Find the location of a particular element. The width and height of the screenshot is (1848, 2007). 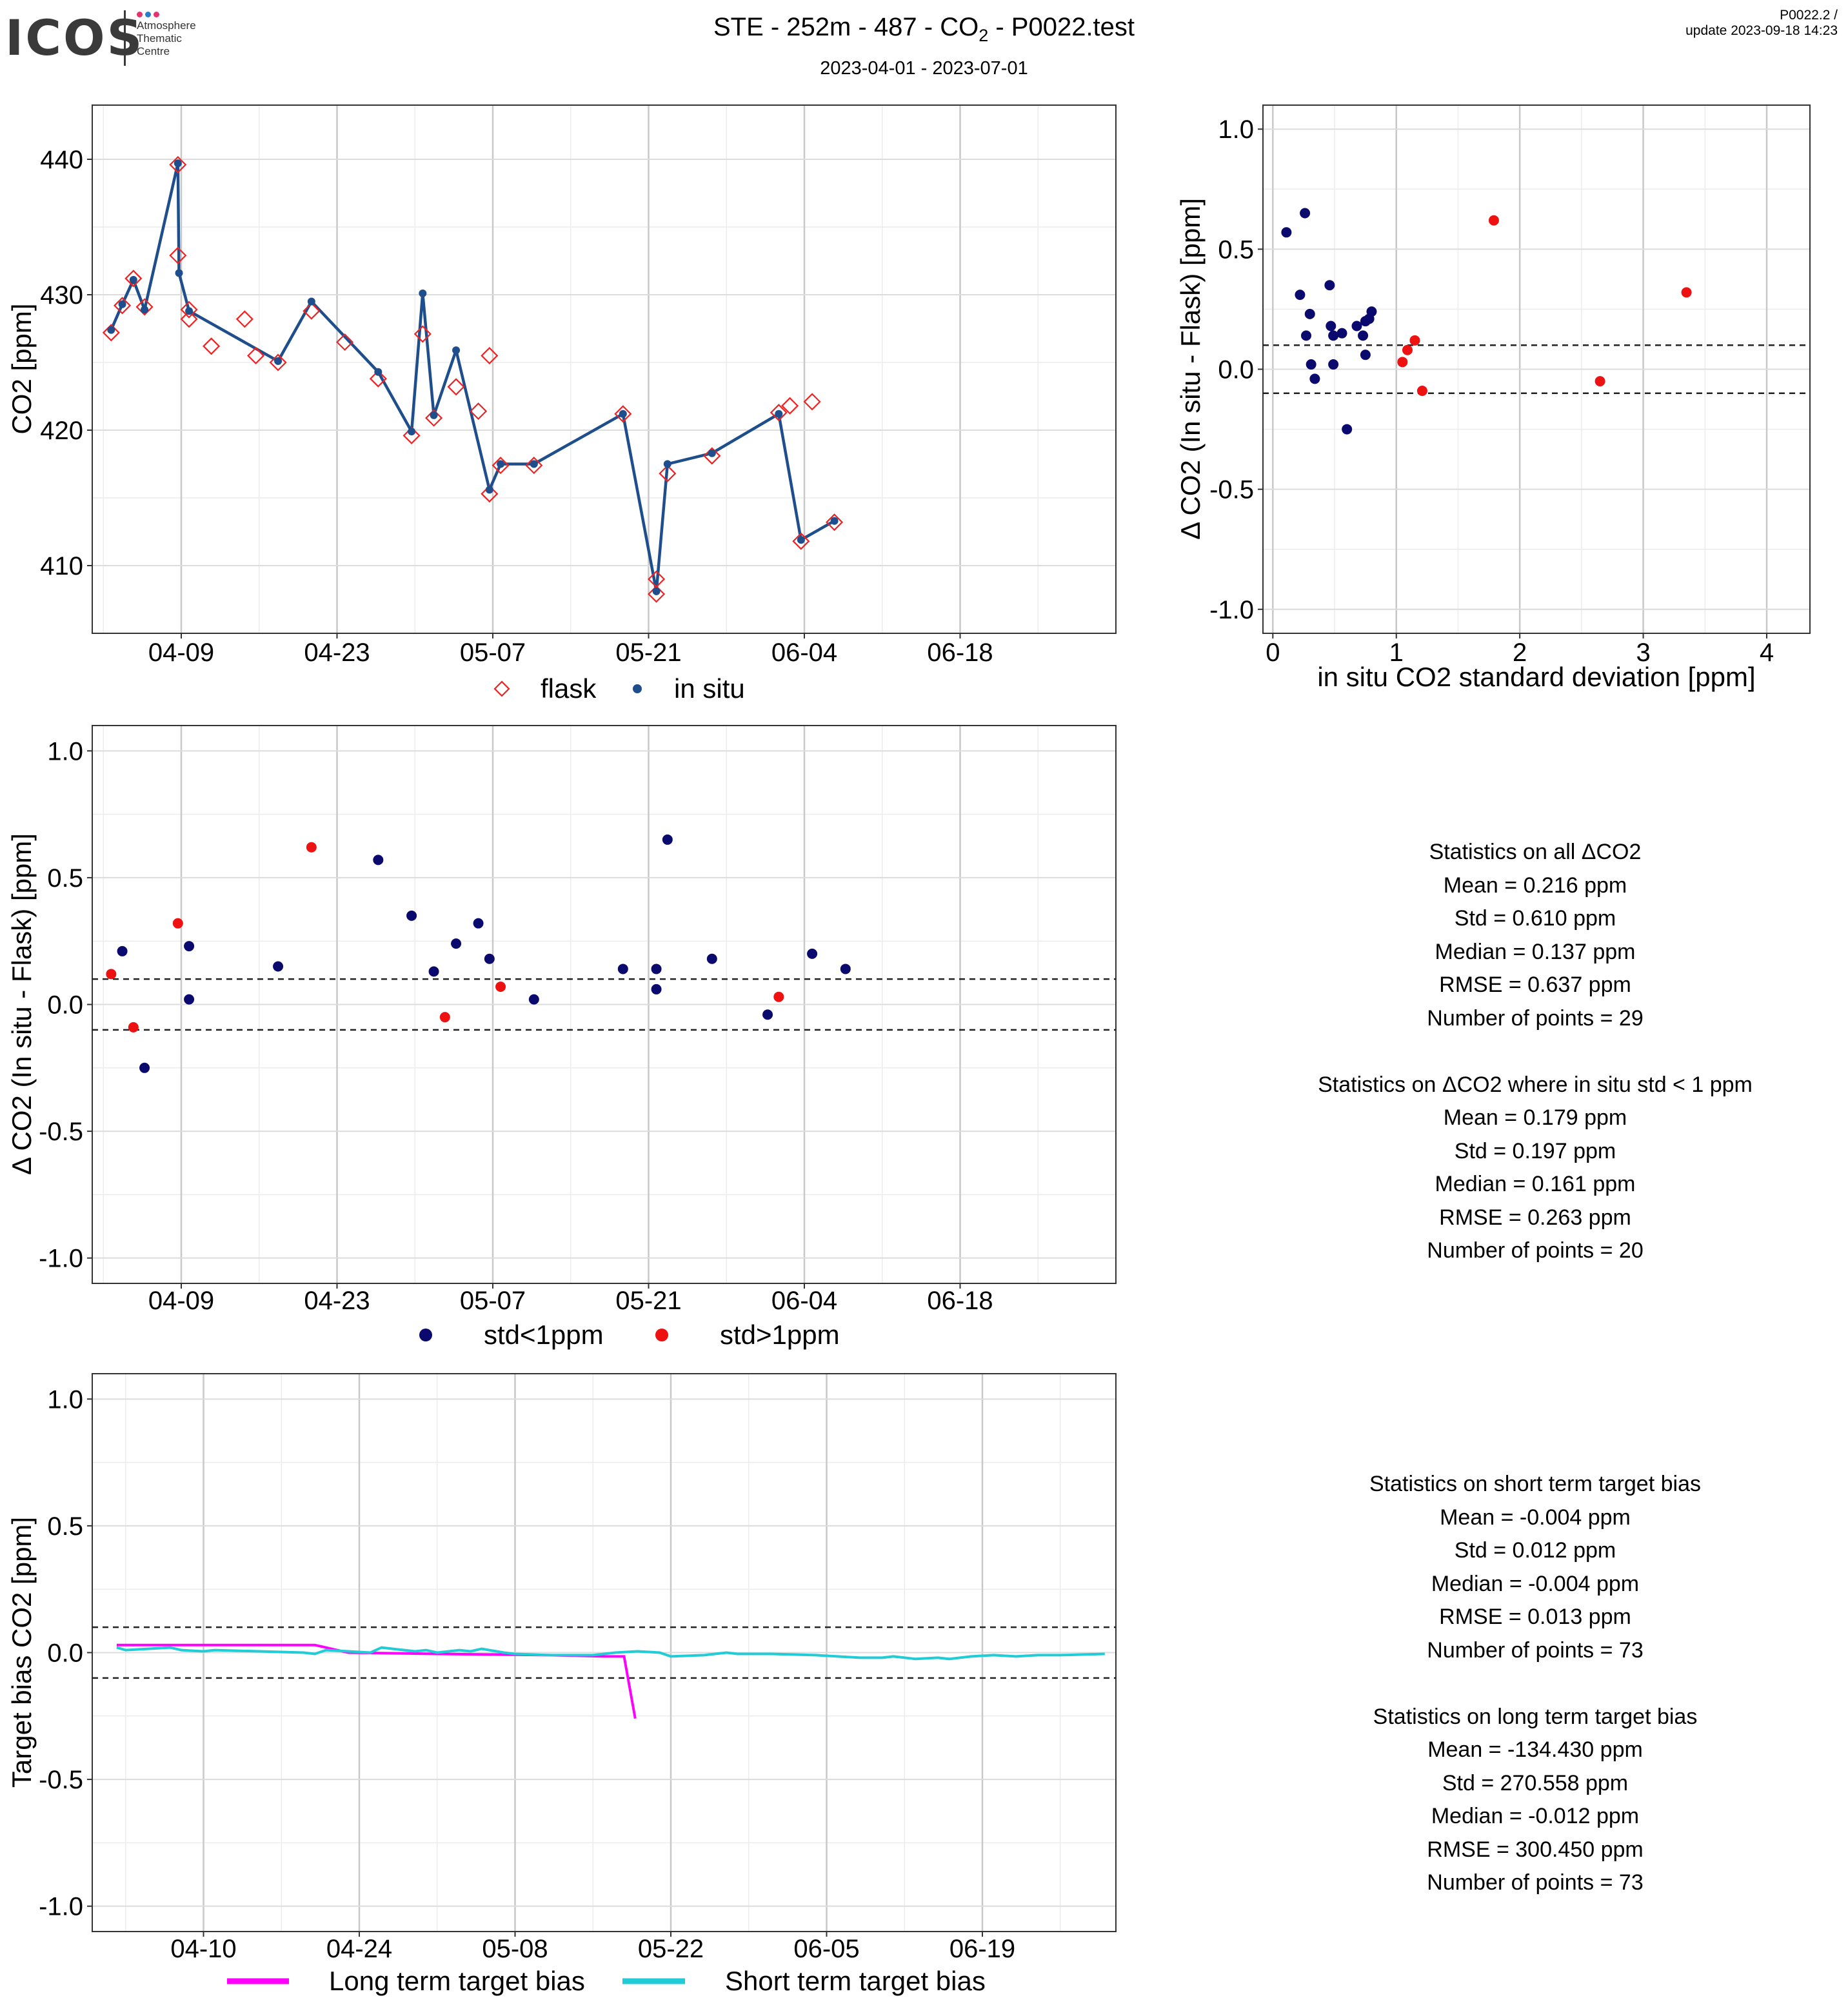

x-tick-label: 05-08 is located at coordinates (515, 1949).